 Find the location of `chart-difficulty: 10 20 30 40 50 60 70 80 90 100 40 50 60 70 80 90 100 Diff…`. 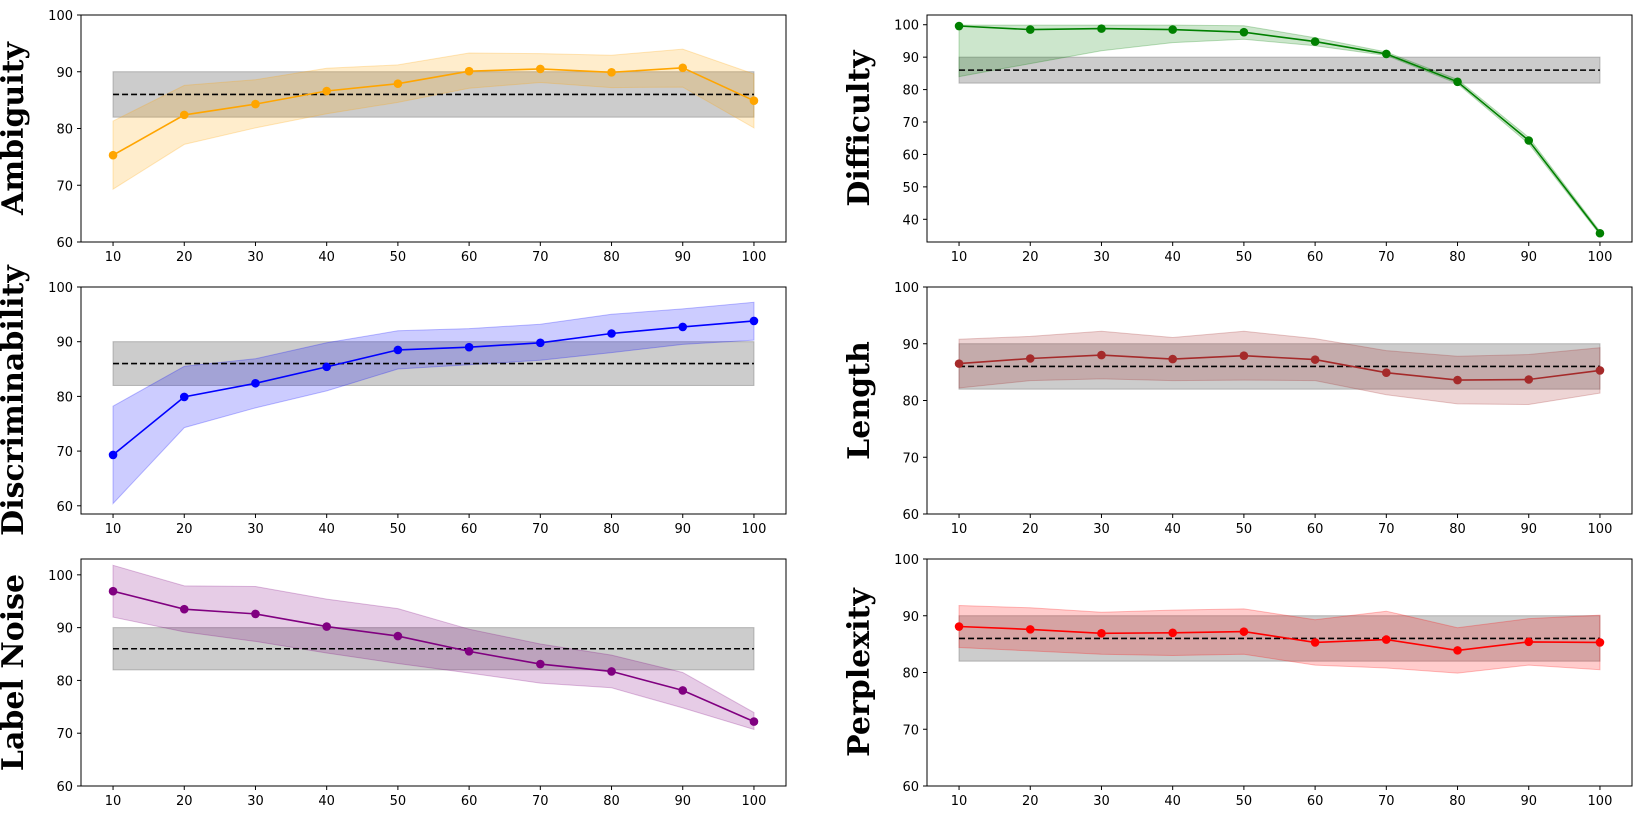

chart-difficulty: 10 20 30 40 50 60 70 80 90 100 40 50 60 70 80 90 100 Diff… is located at coordinates (1237, 139).